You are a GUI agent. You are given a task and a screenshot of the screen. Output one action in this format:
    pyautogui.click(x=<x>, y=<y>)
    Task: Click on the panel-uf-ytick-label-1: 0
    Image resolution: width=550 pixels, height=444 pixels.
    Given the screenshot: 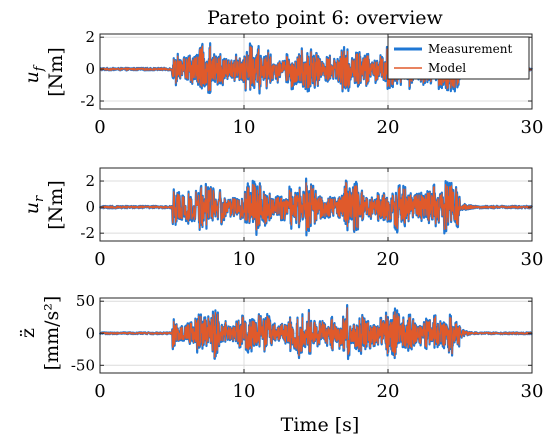 What is the action you would take?
    pyautogui.click(x=90, y=69)
    